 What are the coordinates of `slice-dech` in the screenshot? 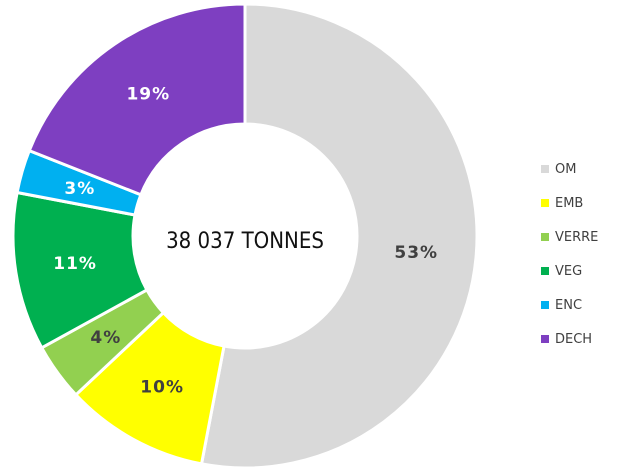 It's located at (137, 99).